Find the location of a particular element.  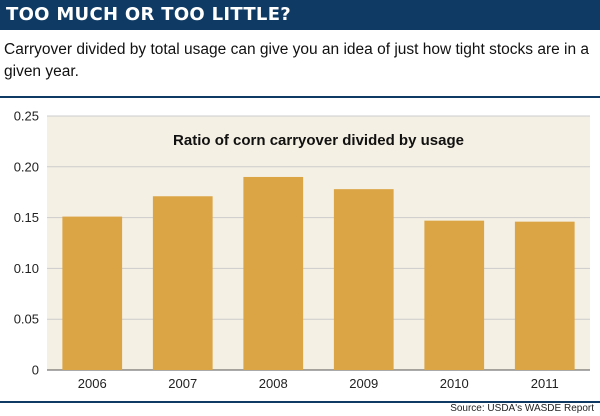

top-rule is located at coordinates (300, 97).